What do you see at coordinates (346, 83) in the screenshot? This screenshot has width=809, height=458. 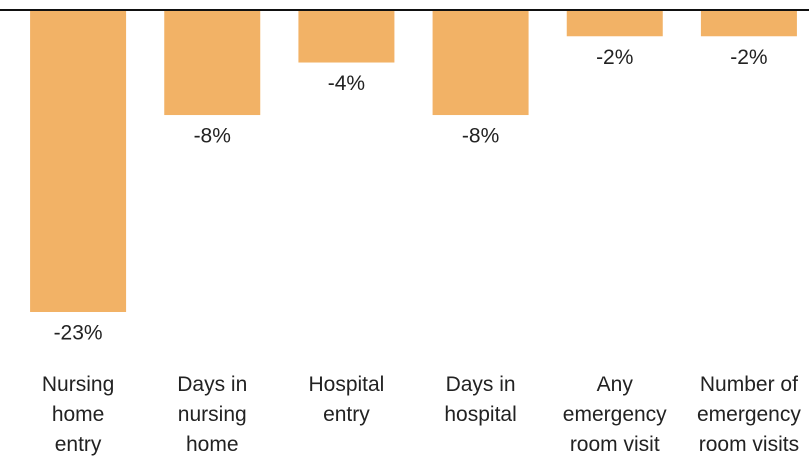 I see `value-label: -4%` at bounding box center [346, 83].